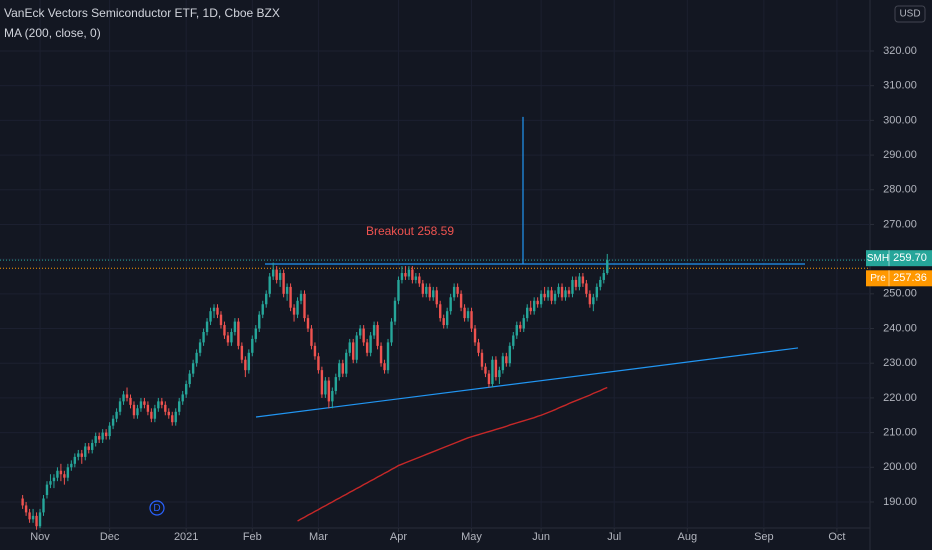 The width and height of the screenshot is (932, 550). I want to click on y-tick-label: 280.00, so click(900, 190).